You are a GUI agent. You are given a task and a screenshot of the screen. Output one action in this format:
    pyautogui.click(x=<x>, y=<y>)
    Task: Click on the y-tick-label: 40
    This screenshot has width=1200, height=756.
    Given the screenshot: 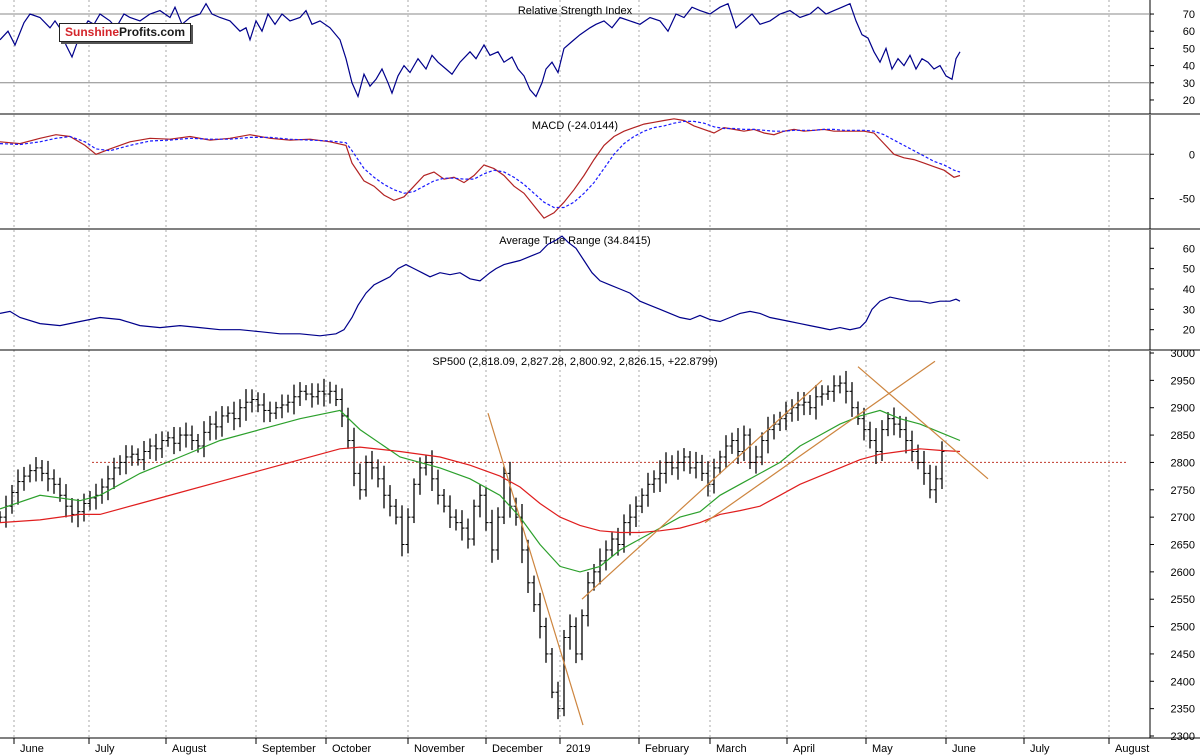 What is the action you would take?
    pyautogui.click(x=1189, y=67)
    